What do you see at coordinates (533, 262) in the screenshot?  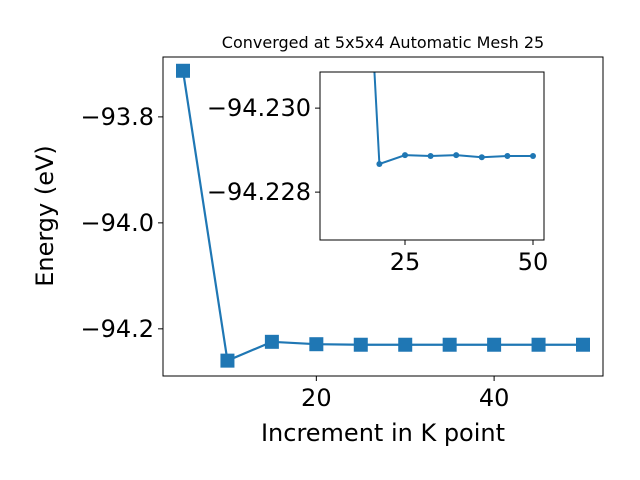 I see `x-tick-label: 50` at bounding box center [533, 262].